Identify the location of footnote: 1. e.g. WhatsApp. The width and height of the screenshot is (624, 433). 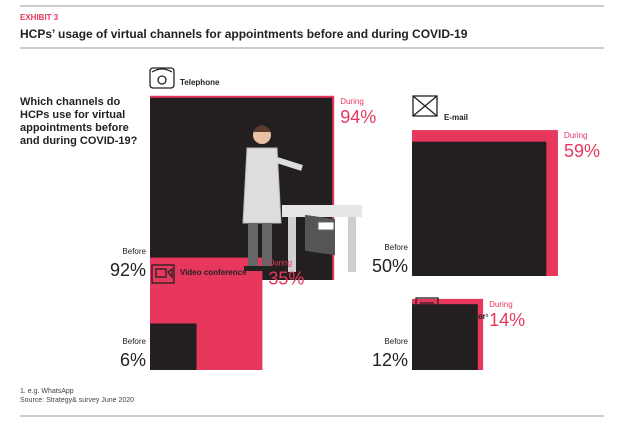
(47, 391).